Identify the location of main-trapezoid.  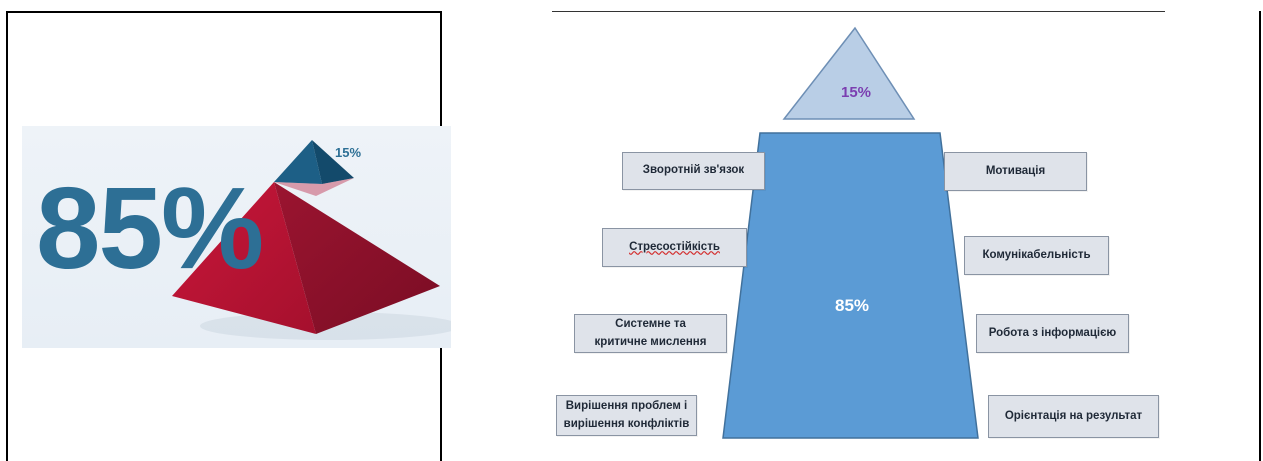
(850, 285).